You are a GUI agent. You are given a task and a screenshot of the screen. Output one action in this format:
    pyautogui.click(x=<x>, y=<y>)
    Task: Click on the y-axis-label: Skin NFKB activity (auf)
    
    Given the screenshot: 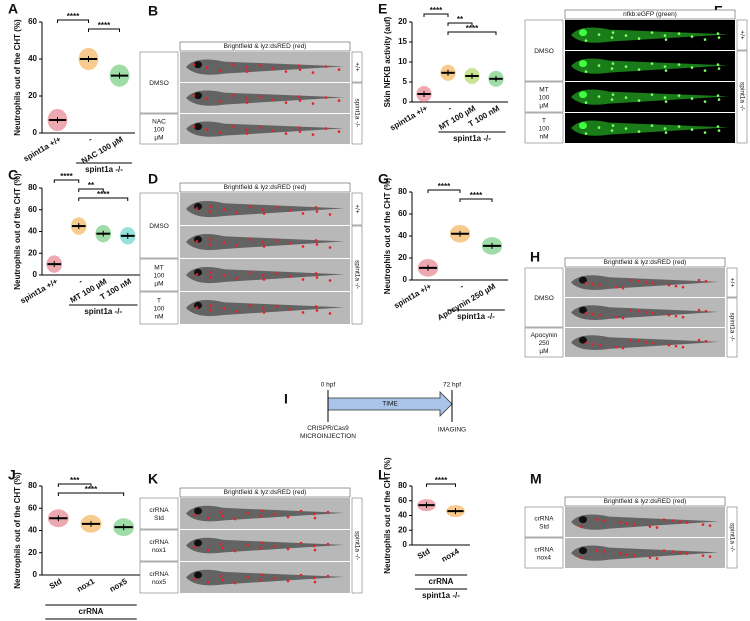 What is the action you would take?
    pyautogui.click(x=387, y=61)
    